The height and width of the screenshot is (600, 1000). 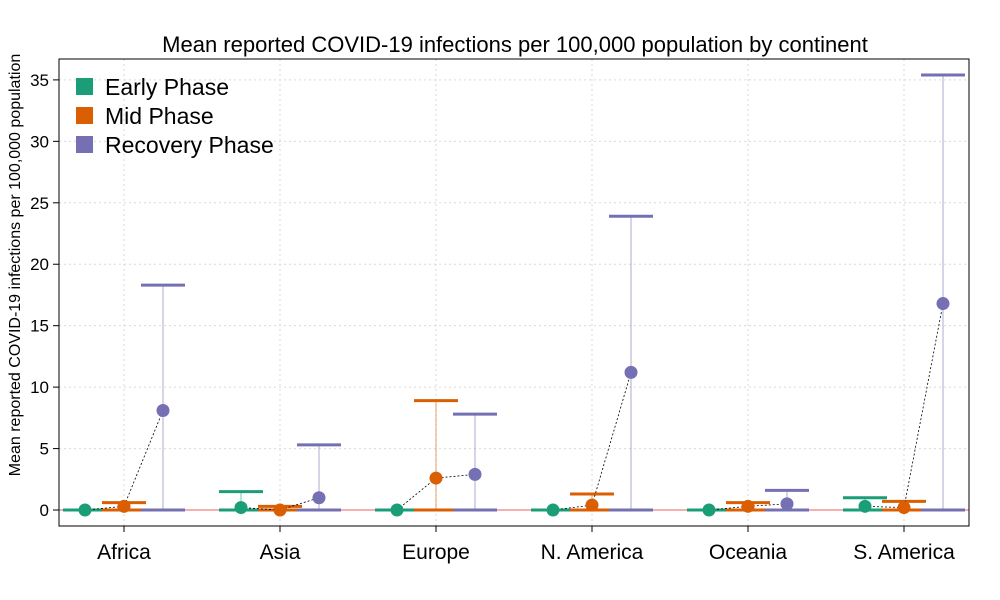 I want to click on x-tick-label: Oceania, so click(x=748, y=552).